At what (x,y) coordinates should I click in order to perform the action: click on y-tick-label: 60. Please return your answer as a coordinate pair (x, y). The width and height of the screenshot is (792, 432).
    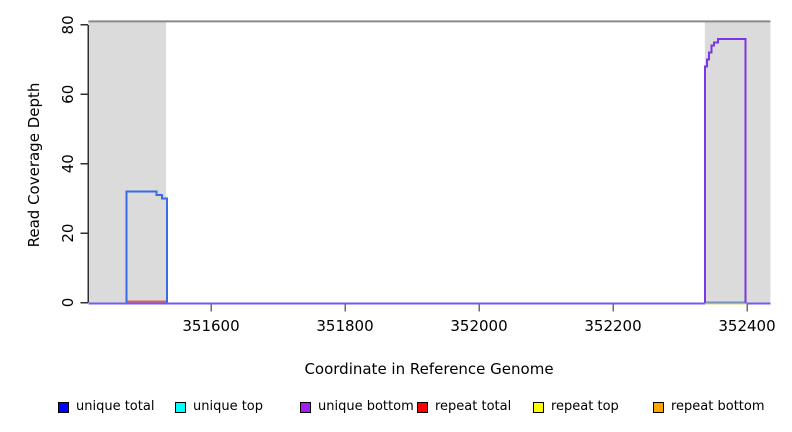
    Looking at the image, I should click on (68, 94).